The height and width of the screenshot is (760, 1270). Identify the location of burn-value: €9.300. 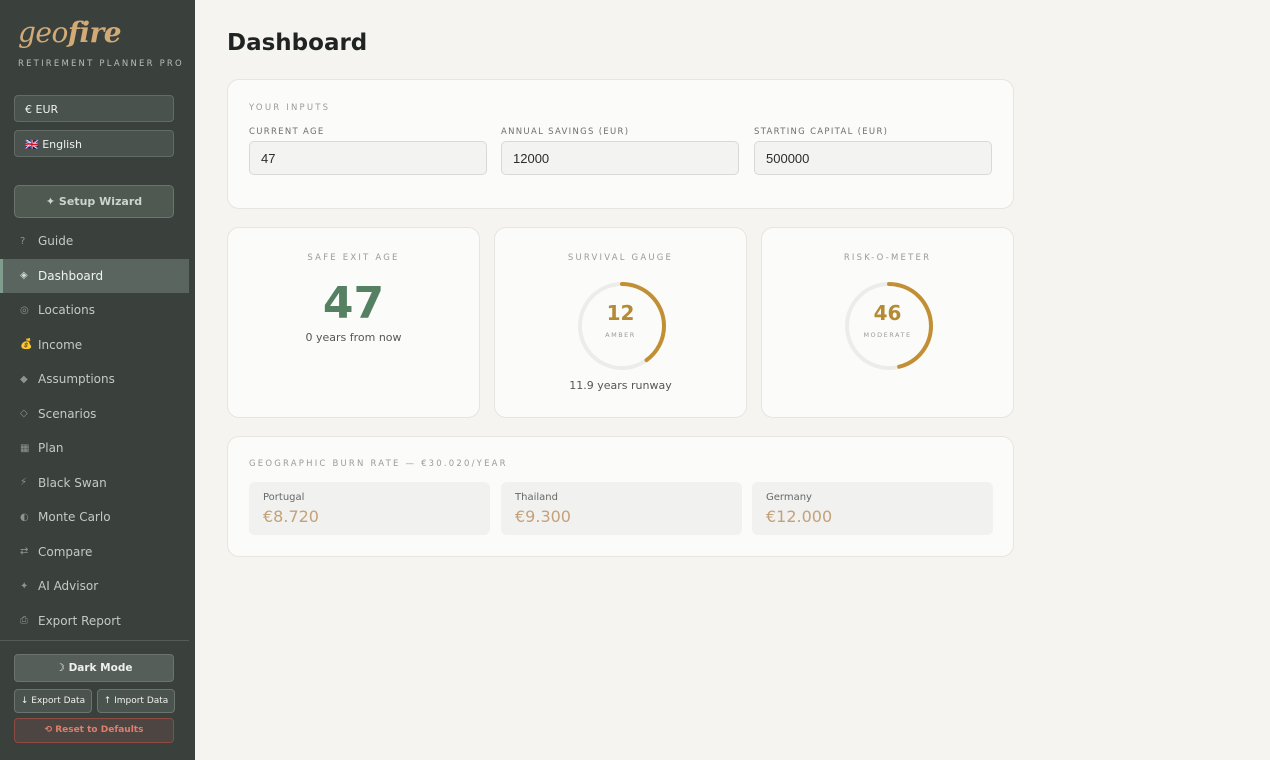
(543, 516).